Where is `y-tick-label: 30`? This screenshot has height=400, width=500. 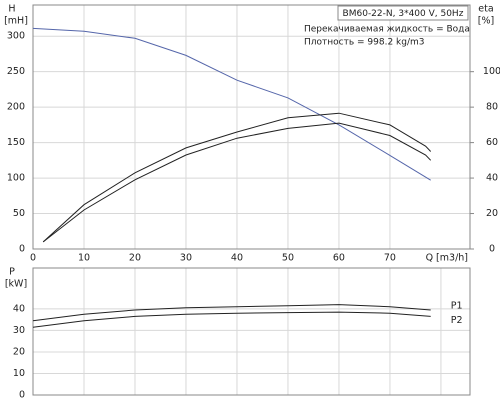 y-tick-label: 30 is located at coordinates (19, 330).